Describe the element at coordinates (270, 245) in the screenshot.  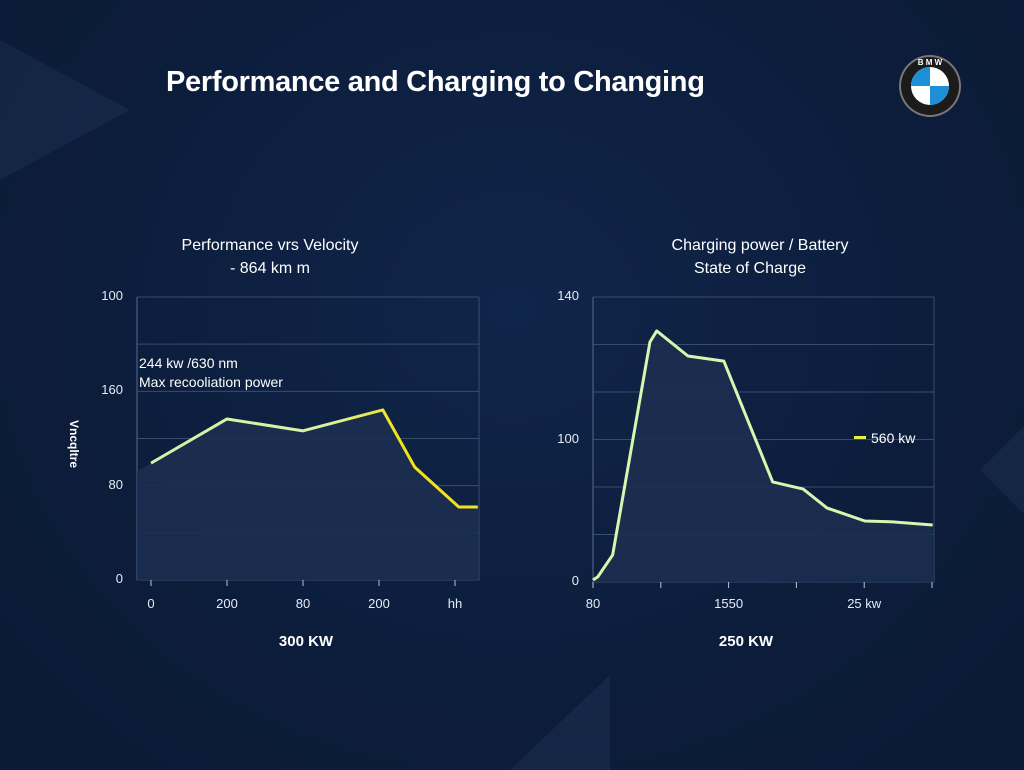
I see `chart-title: Performance vrs Velocity` at that location.